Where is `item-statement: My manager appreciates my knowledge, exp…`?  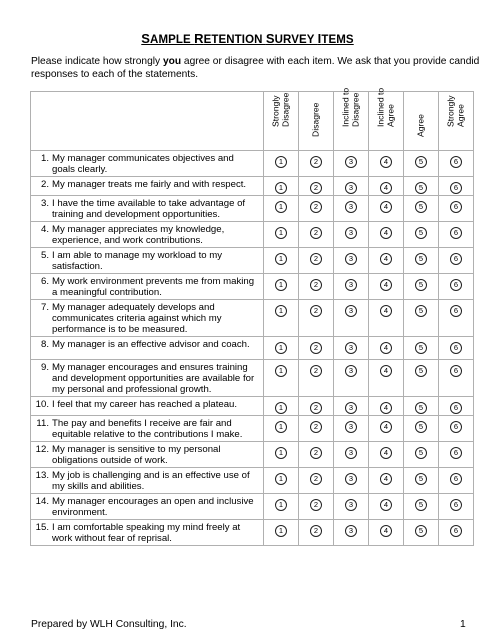 item-statement: My manager appreciates my knowledge, exp… is located at coordinates (138, 235).